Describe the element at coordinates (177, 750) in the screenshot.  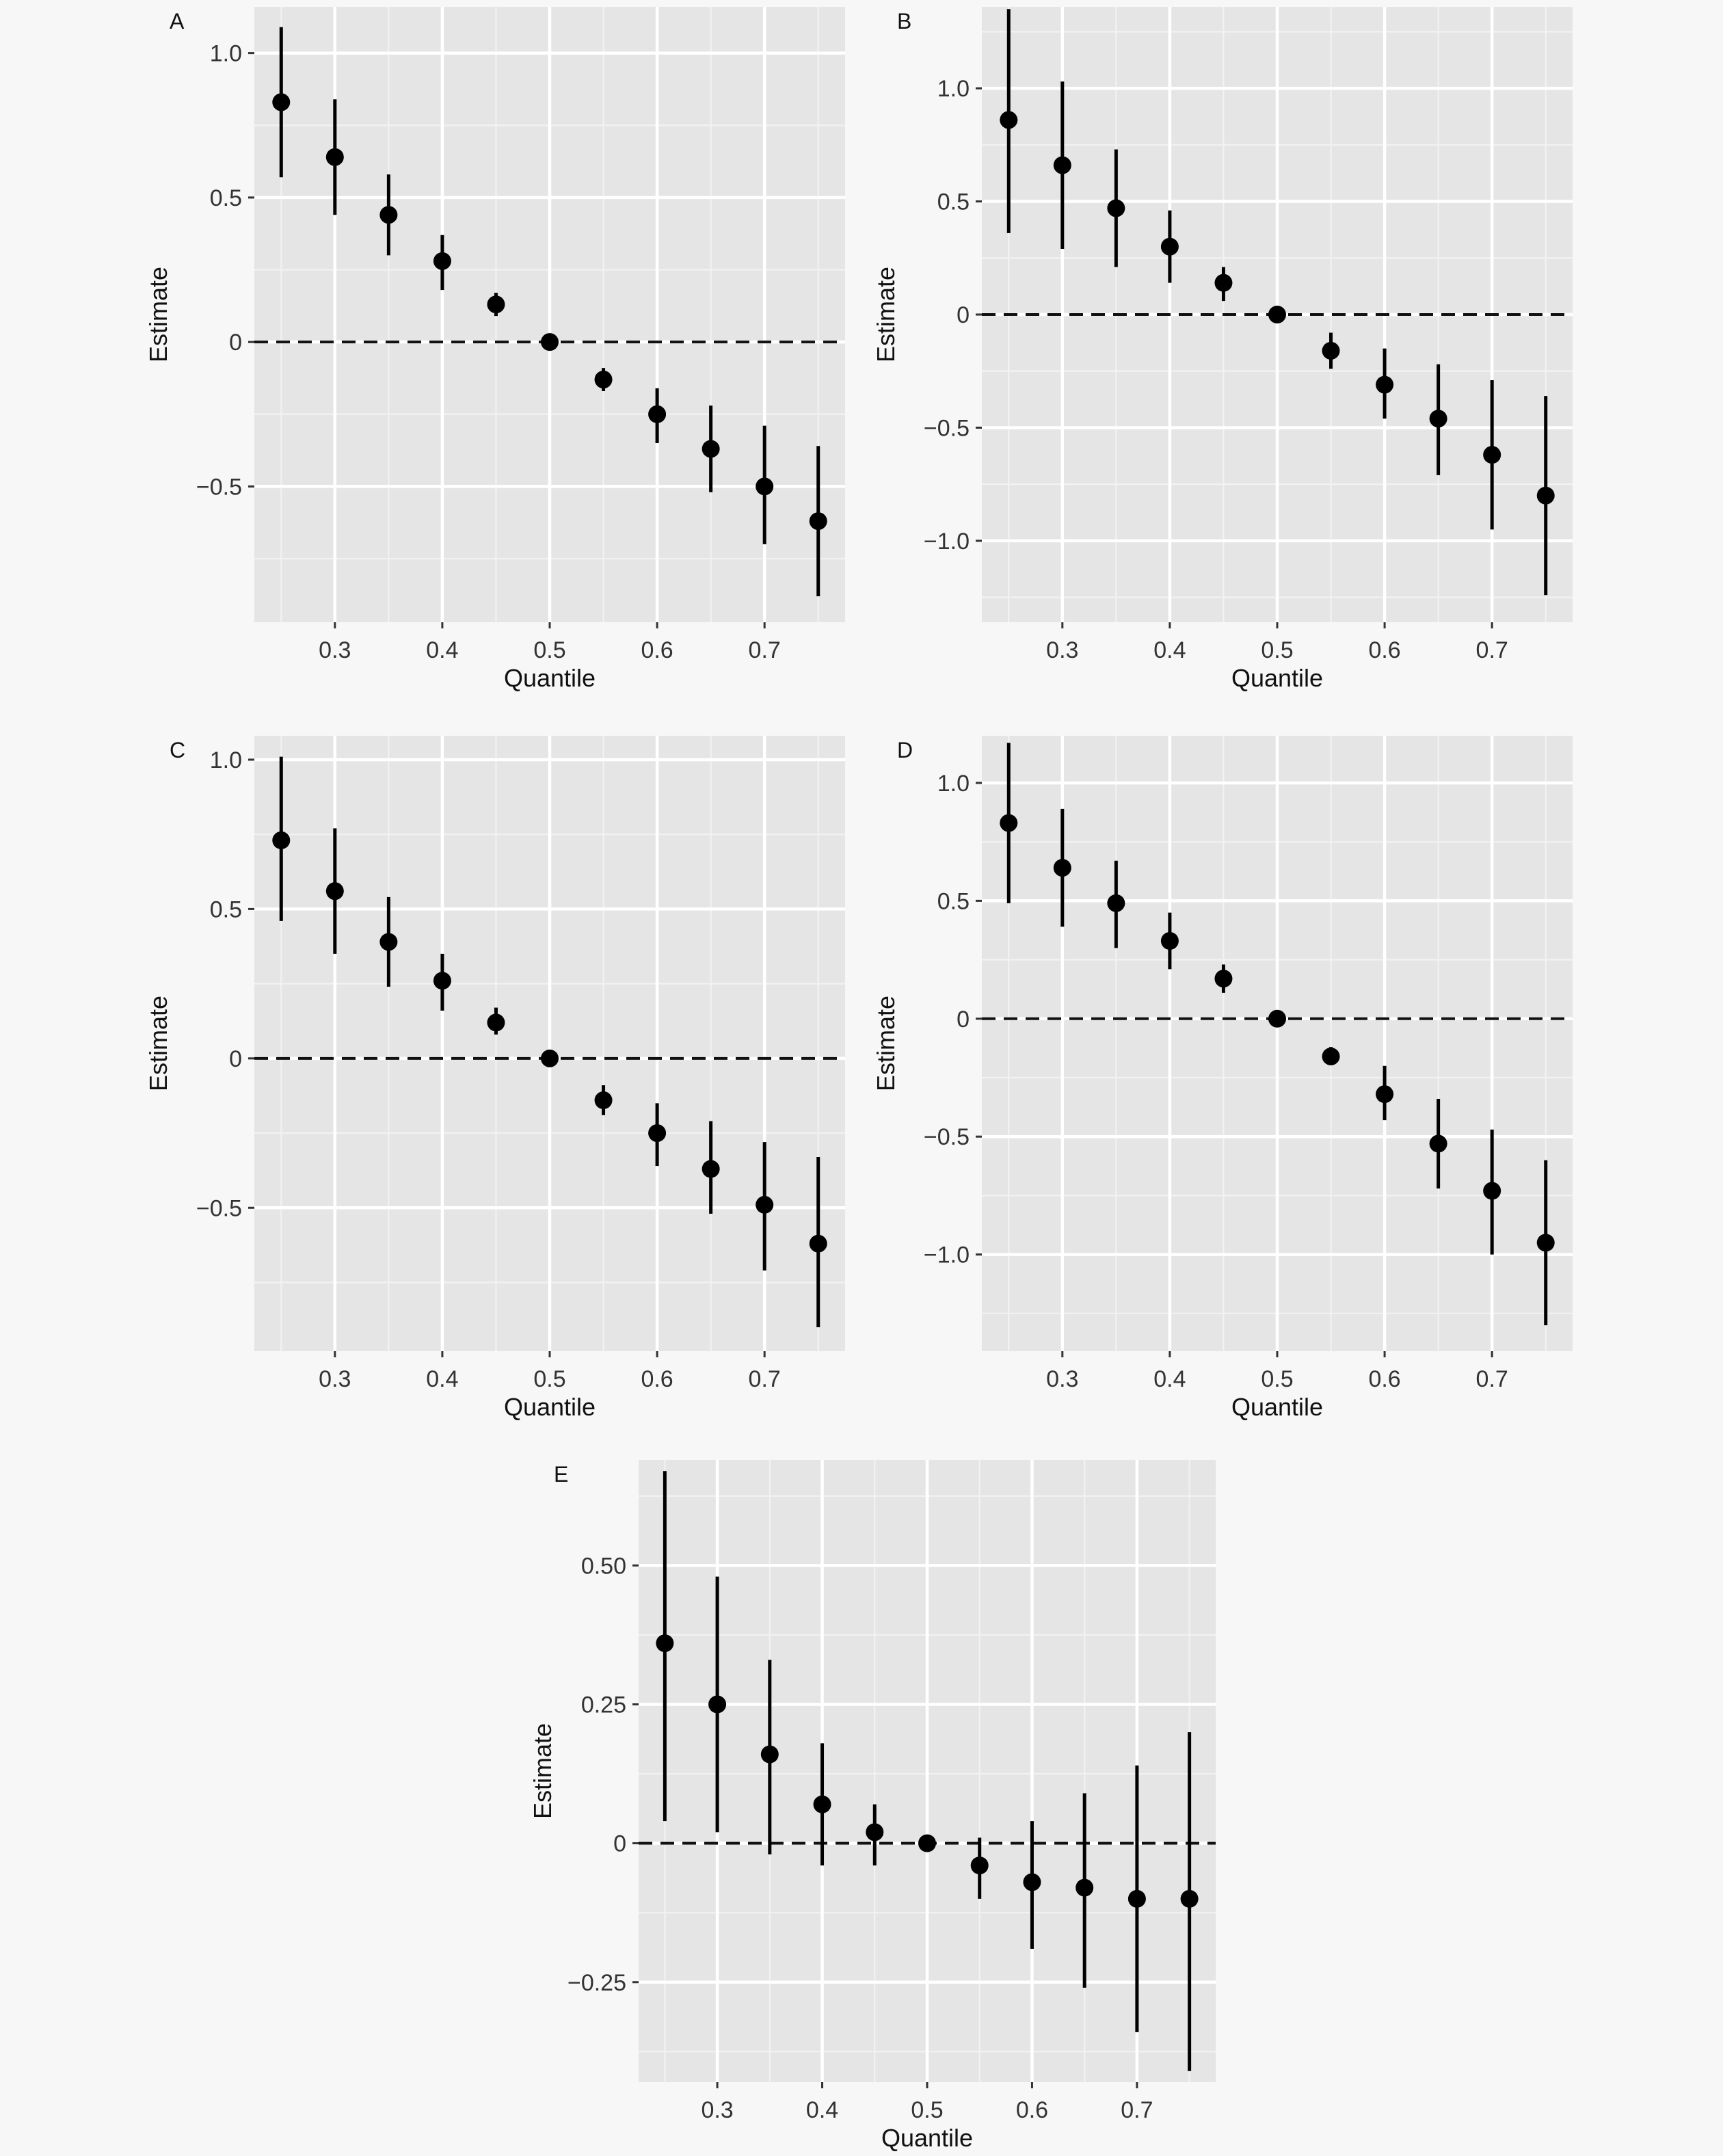
I see `panel-label: C` at that location.